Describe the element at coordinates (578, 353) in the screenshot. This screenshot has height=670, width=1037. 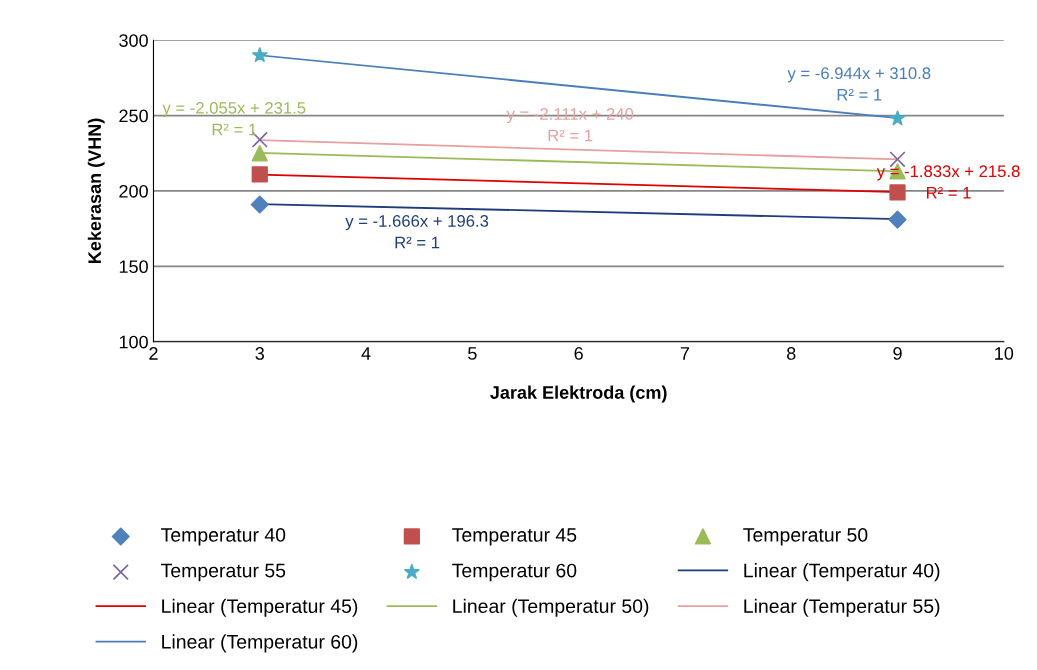
I see `x-tick-label: 6` at that location.